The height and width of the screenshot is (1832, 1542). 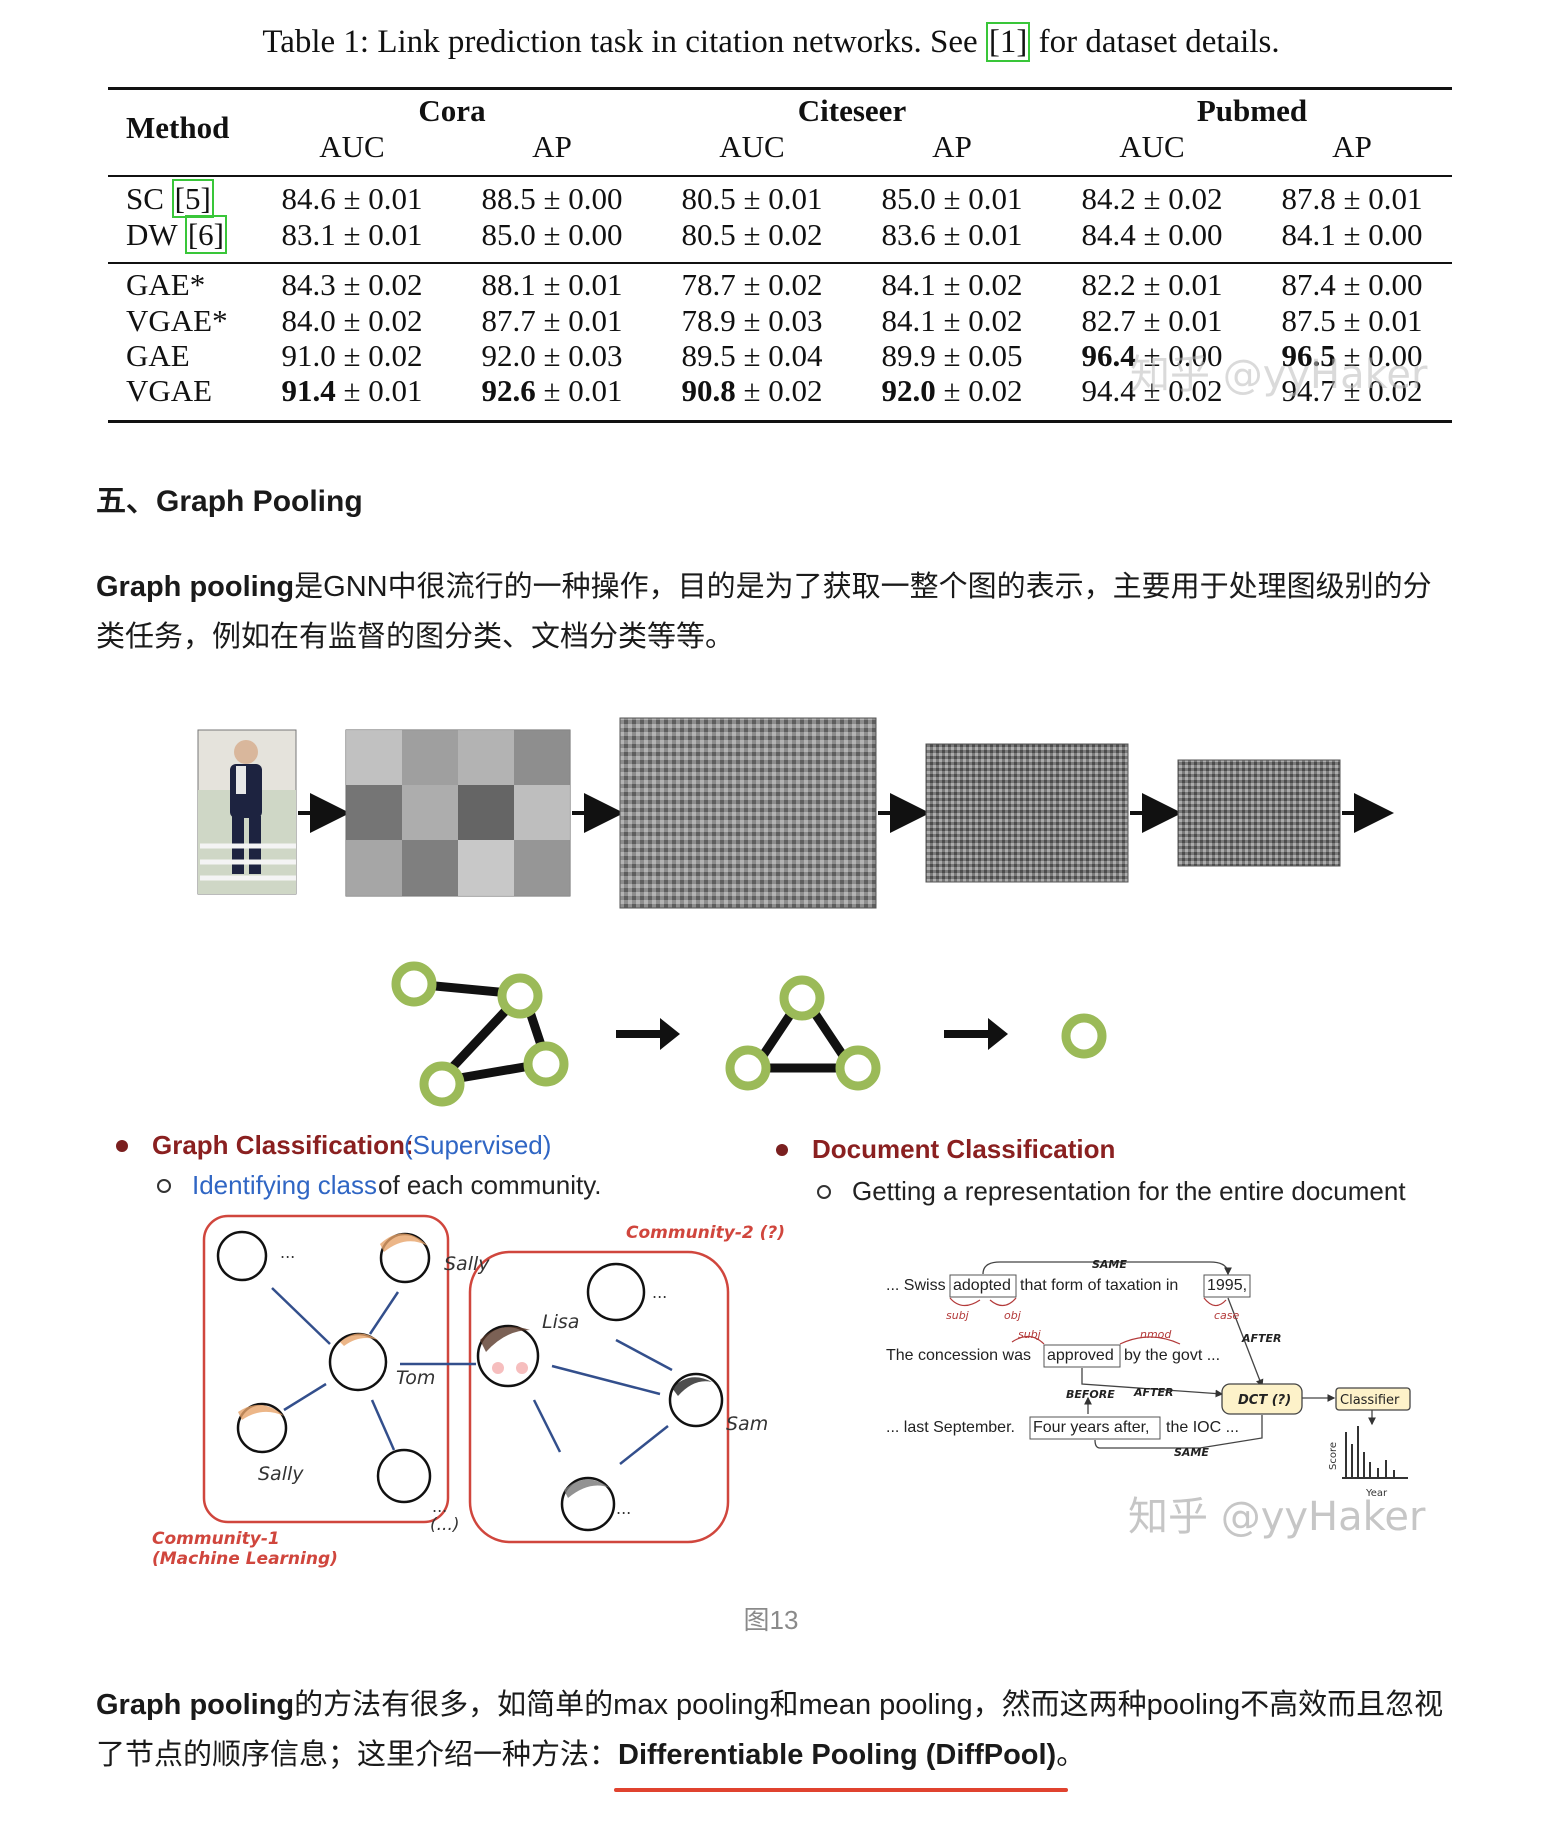 What do you see at coordinates (1152, 355) in the screenshot?
I see `table-cell: 96.4 ± 0.00` at bounding box center [1152, 355].